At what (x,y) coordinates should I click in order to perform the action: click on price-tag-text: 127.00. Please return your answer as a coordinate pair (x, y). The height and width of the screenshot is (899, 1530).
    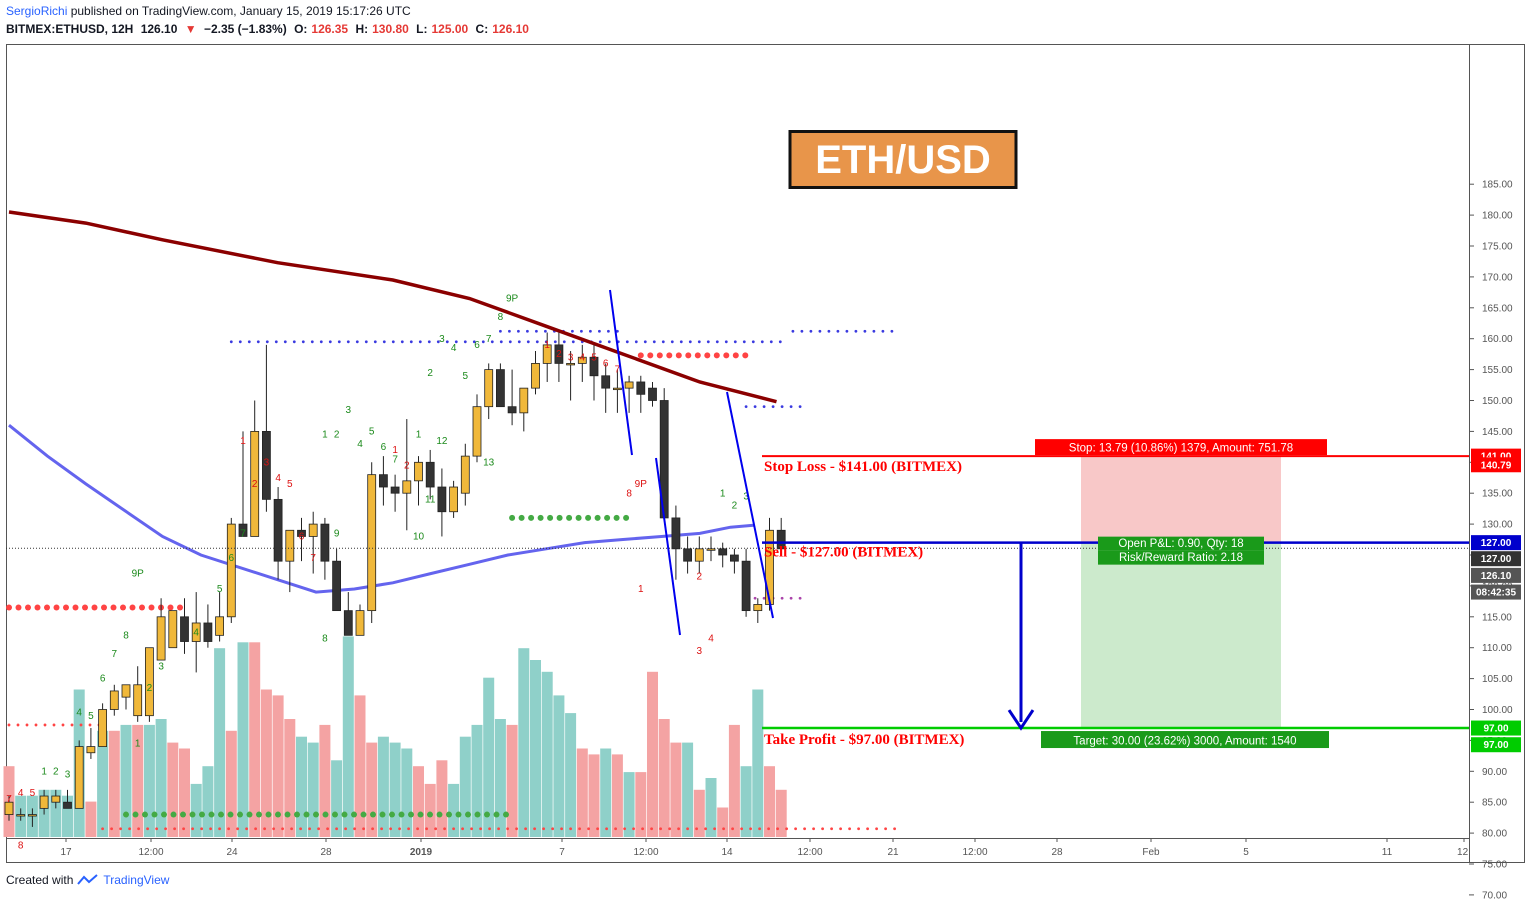
    Looking at the image, I should click on (1496, 559).